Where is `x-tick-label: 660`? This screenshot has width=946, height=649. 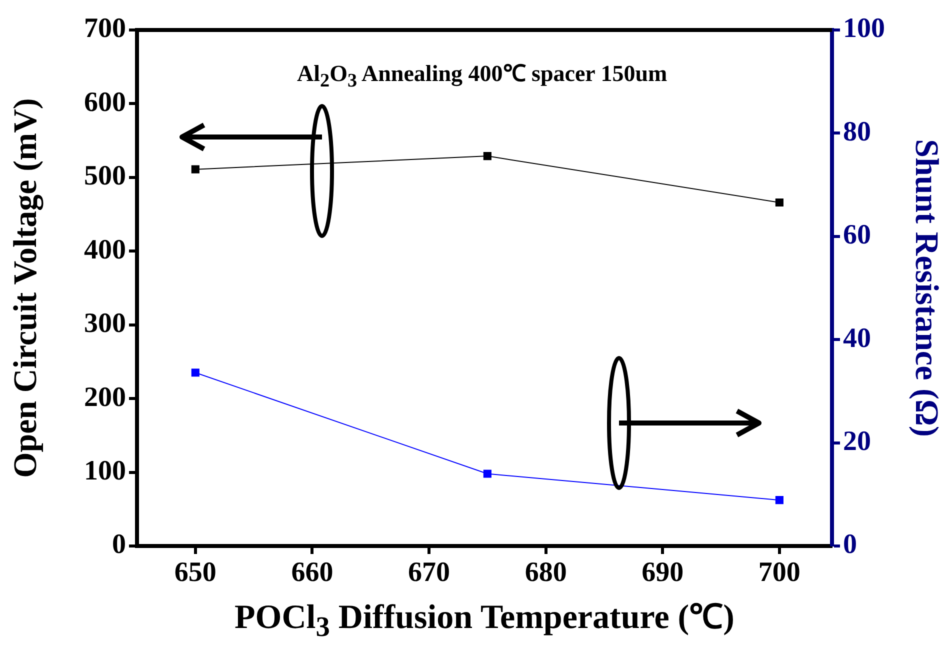 x-tick-label: 660 is located at coordinates (312, 572).